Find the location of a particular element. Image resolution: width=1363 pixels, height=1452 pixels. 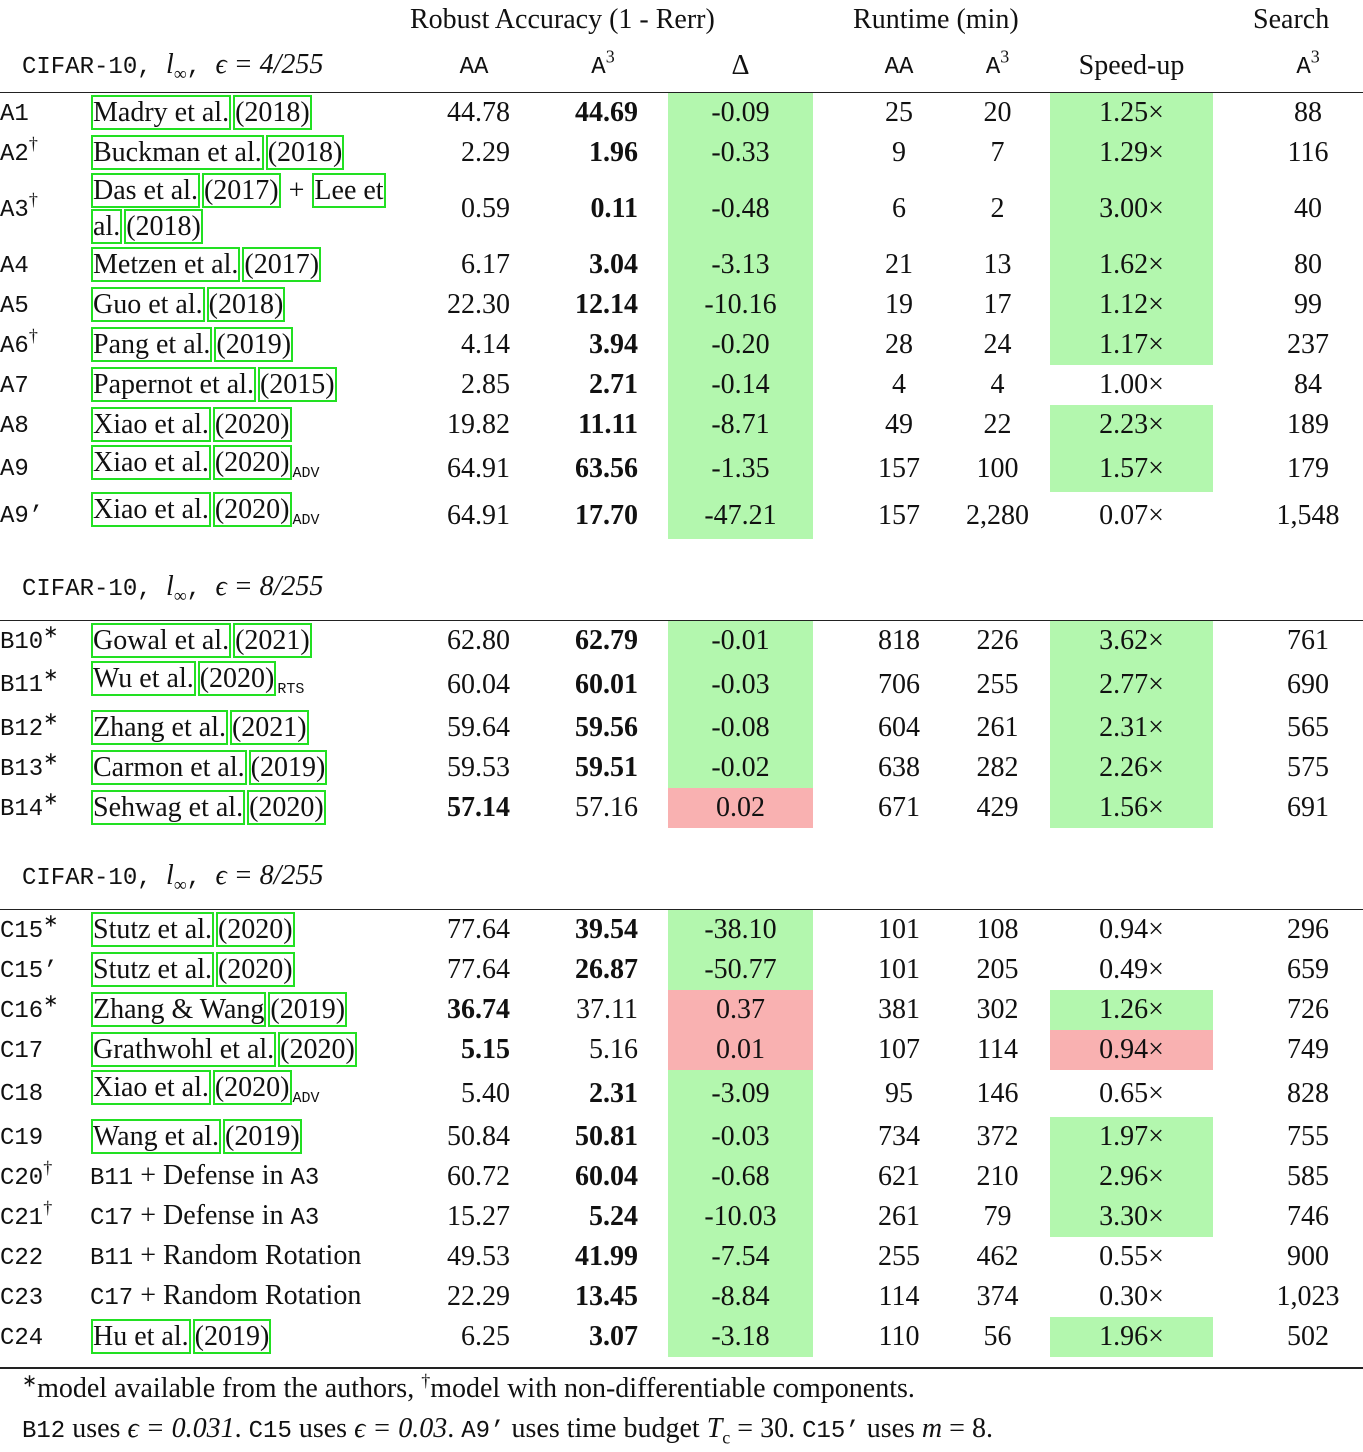

value-cell: 101 is located at coordinates (899, 929).